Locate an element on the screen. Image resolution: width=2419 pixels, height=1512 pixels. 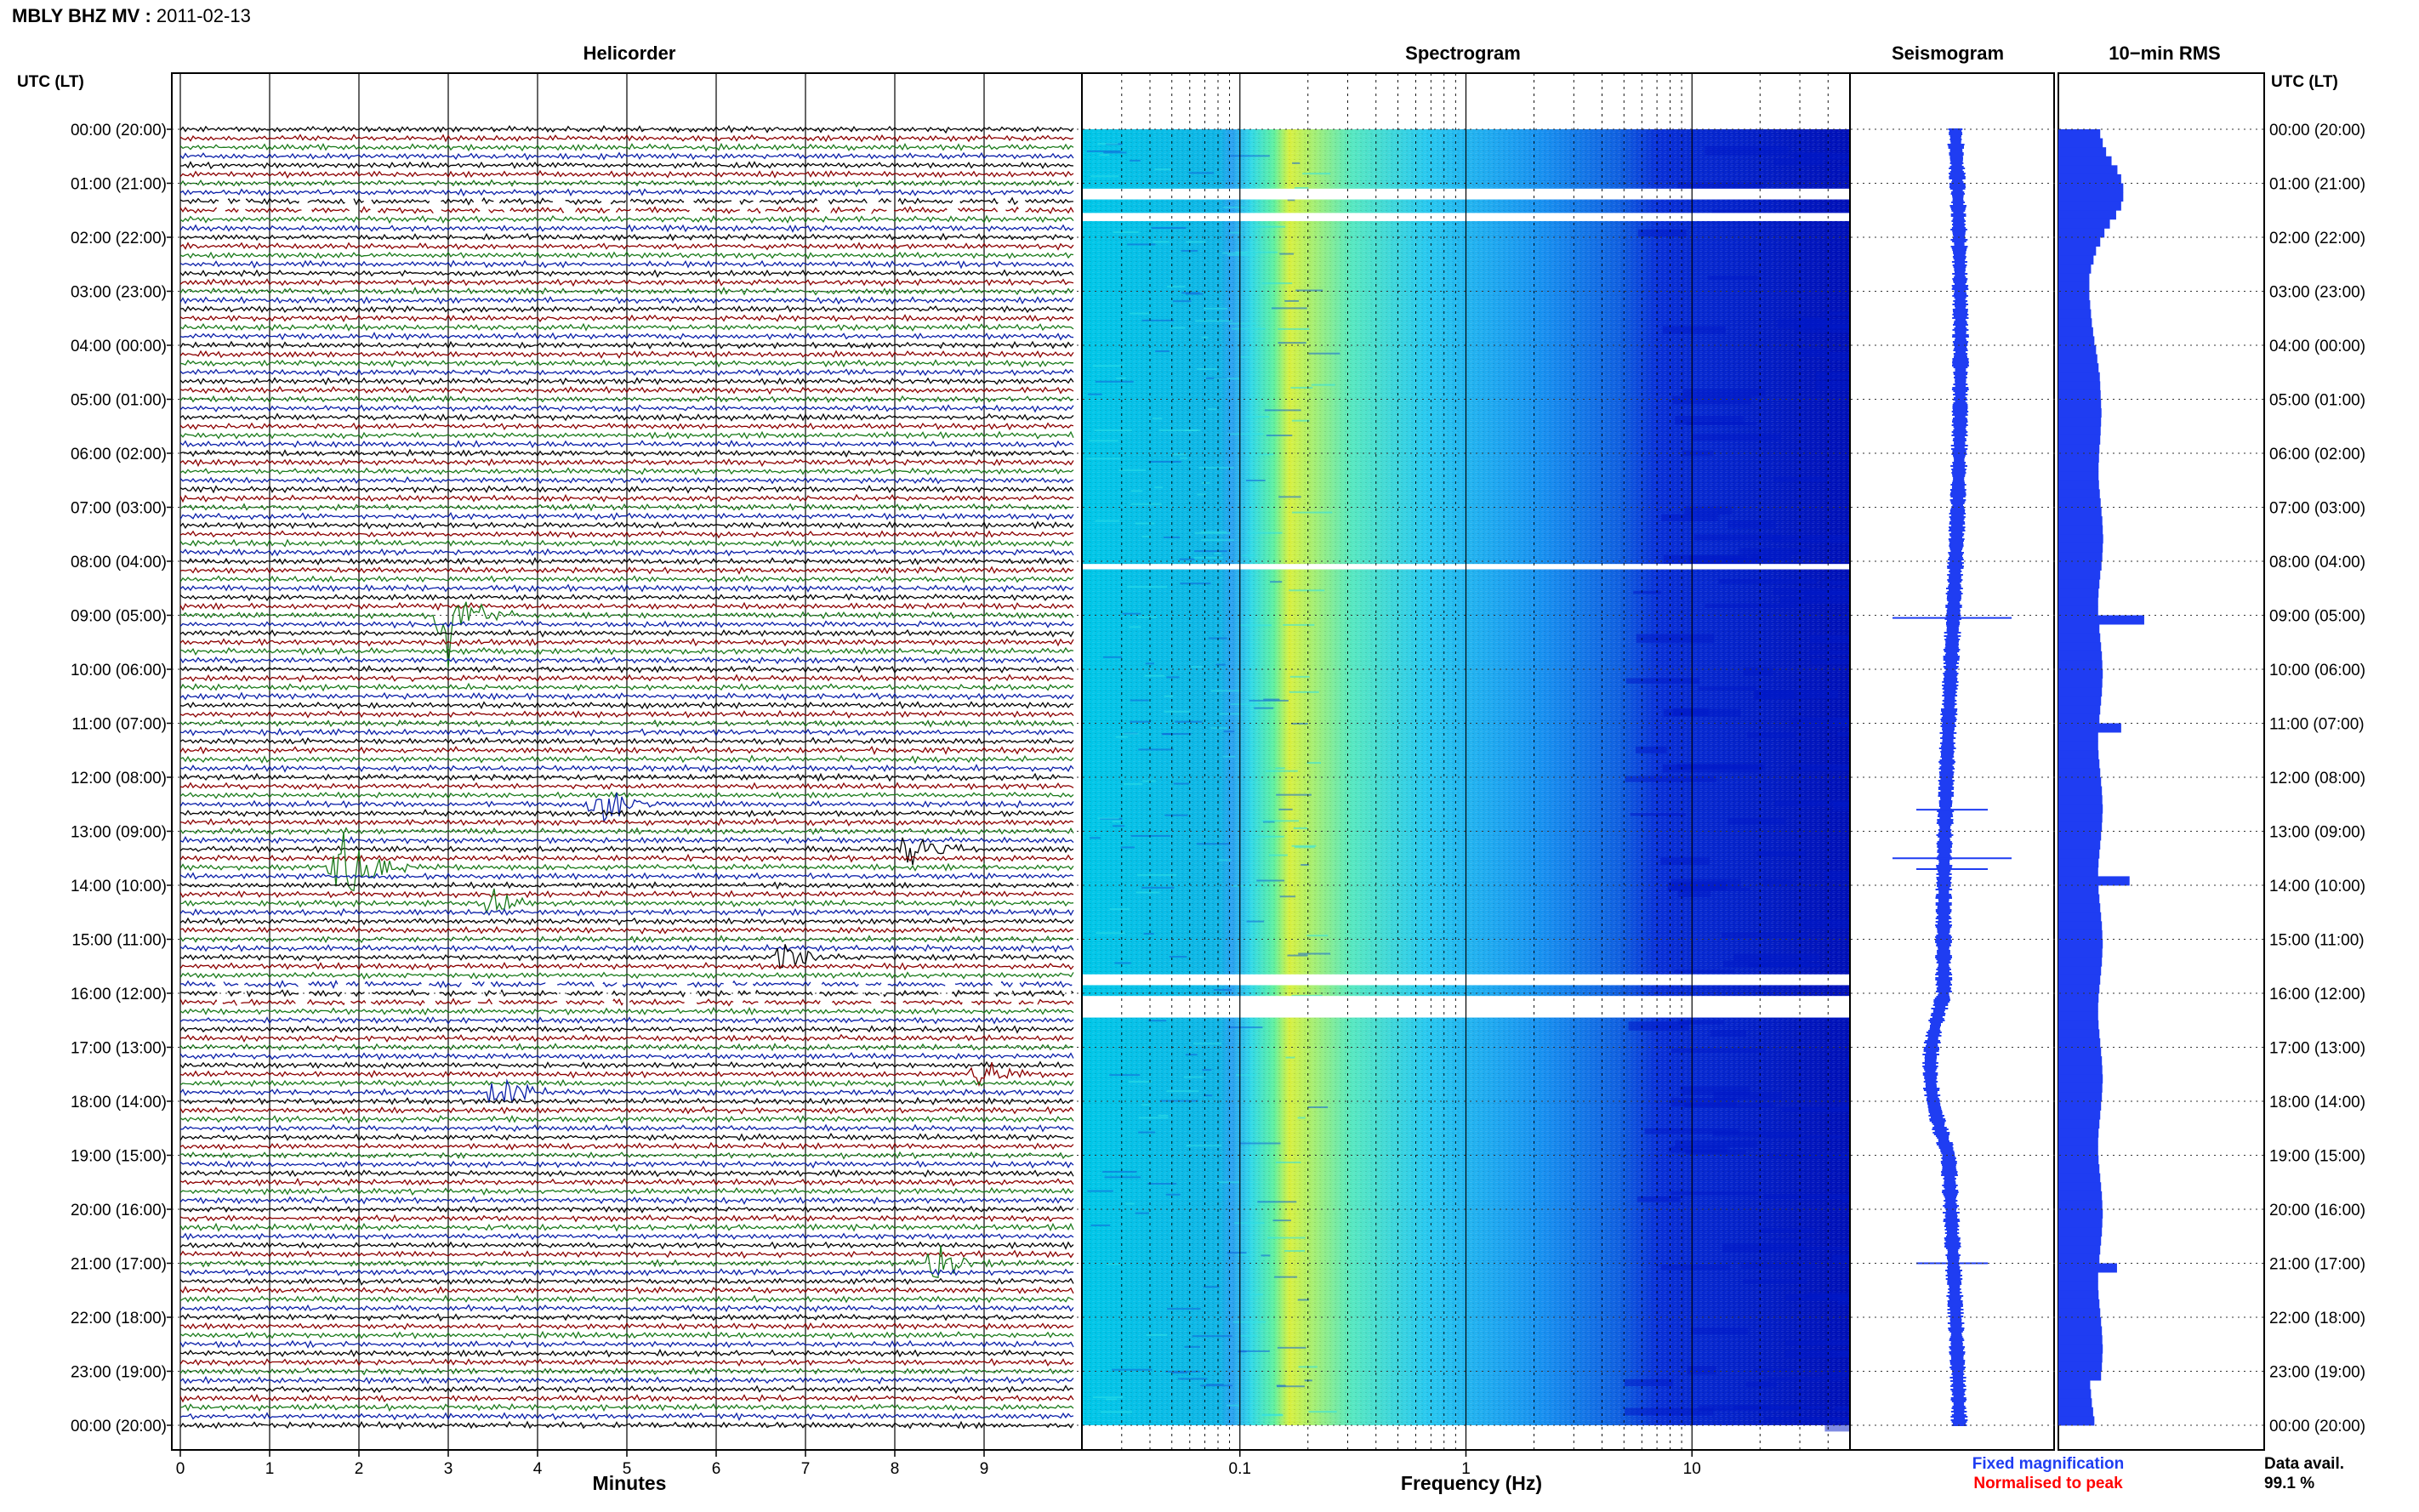
time-tick-label: 05:00 (01:00) is located at coordinates (2317, 401).